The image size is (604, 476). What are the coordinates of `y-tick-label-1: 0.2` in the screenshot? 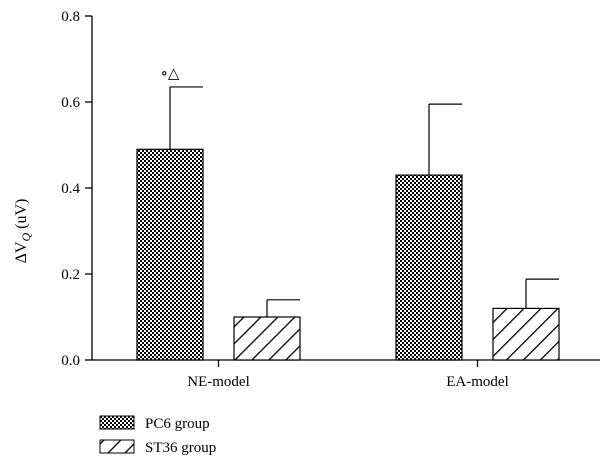 It's located at (70, 275).